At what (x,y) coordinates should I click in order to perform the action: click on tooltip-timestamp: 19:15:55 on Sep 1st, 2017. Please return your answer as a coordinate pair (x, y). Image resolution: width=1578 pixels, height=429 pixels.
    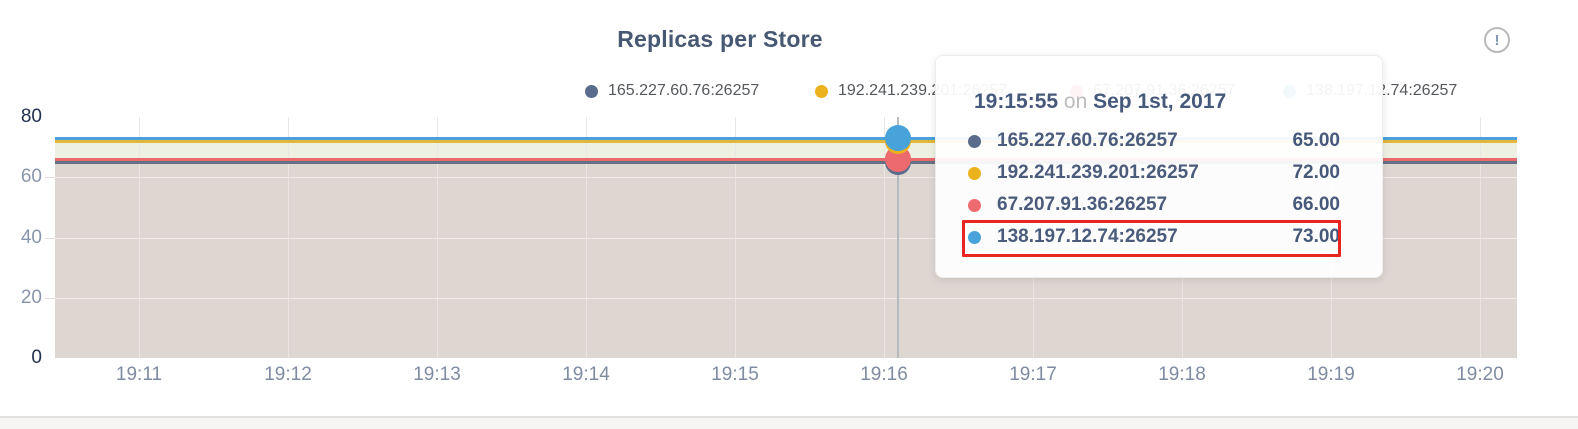
    Looking at the image, I should click on (1100, 102).